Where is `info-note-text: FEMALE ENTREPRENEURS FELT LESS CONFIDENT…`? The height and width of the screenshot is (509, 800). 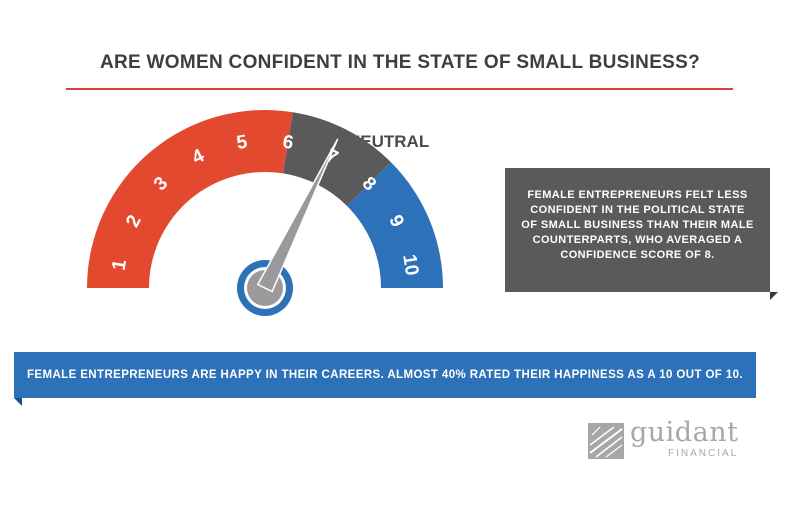
info-note-text: FEMALE ENTREPRENEURS FELT LESS CONFIDENT… is located at coordinates (637, 225).